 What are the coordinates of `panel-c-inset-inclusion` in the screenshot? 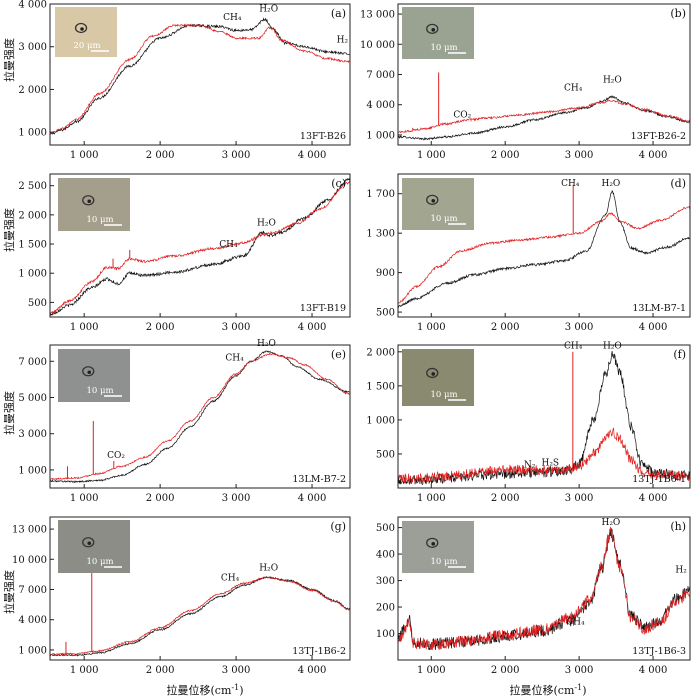 It's located at (88, 200).